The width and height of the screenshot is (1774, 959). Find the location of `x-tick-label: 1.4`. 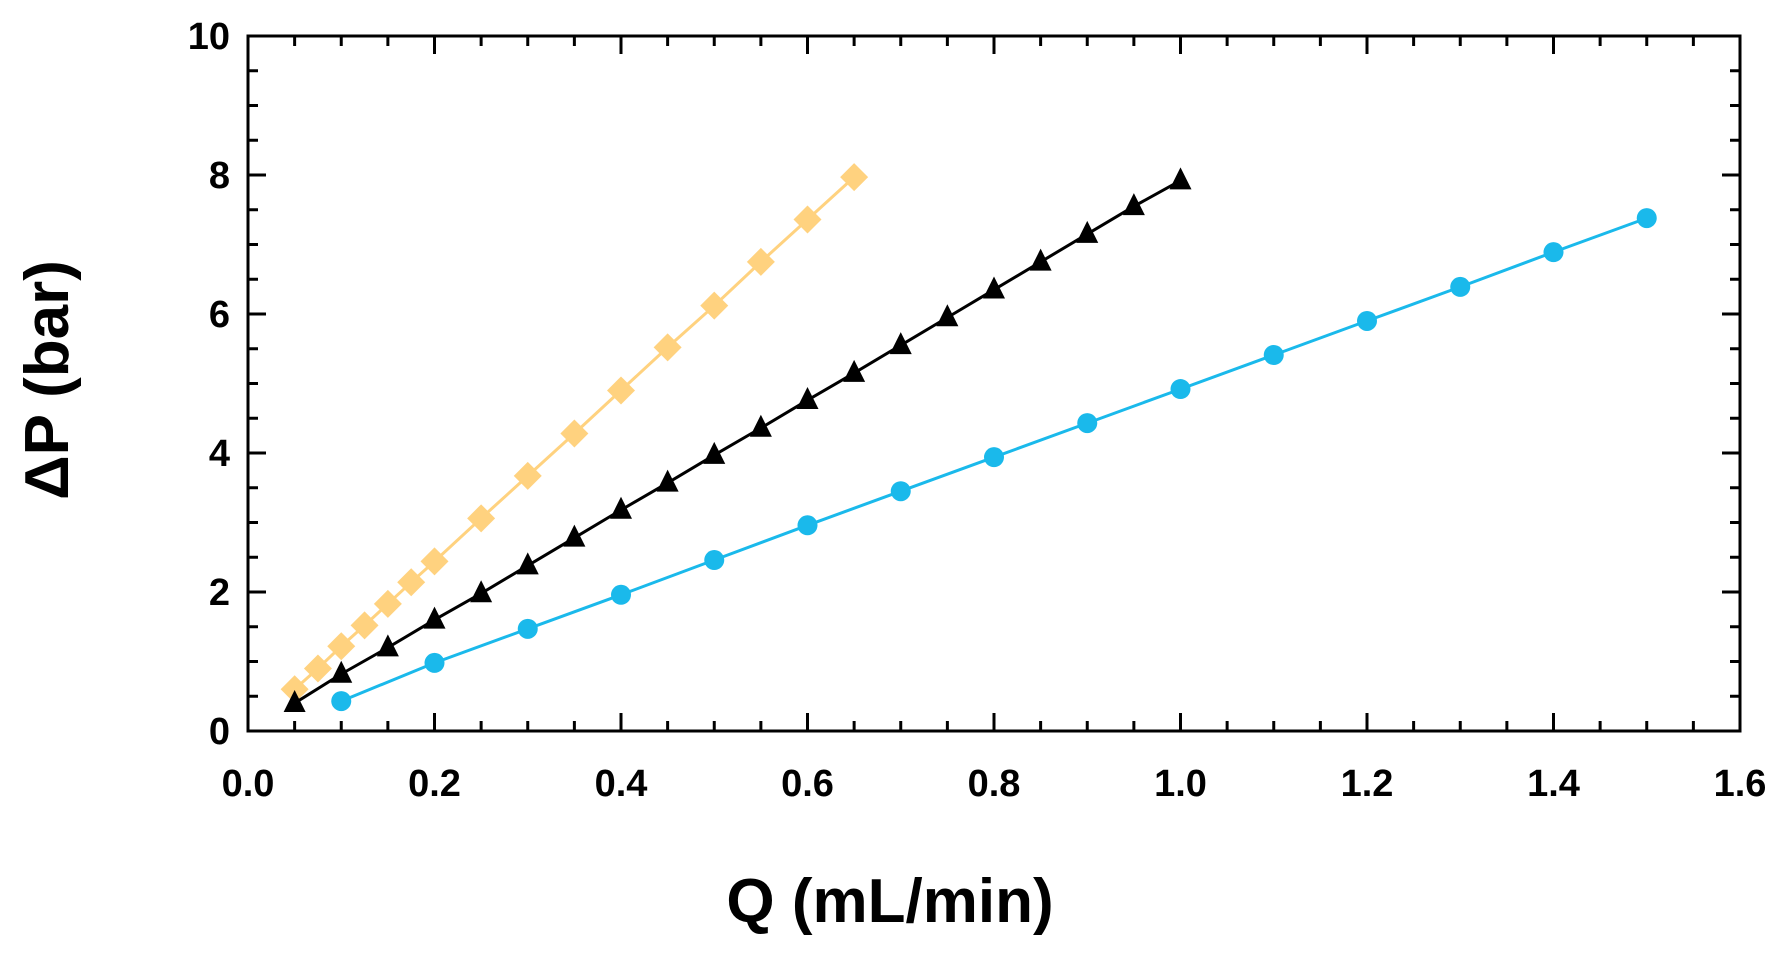

x-tick-label: 1.4 is located at coordinates (1553, 784).